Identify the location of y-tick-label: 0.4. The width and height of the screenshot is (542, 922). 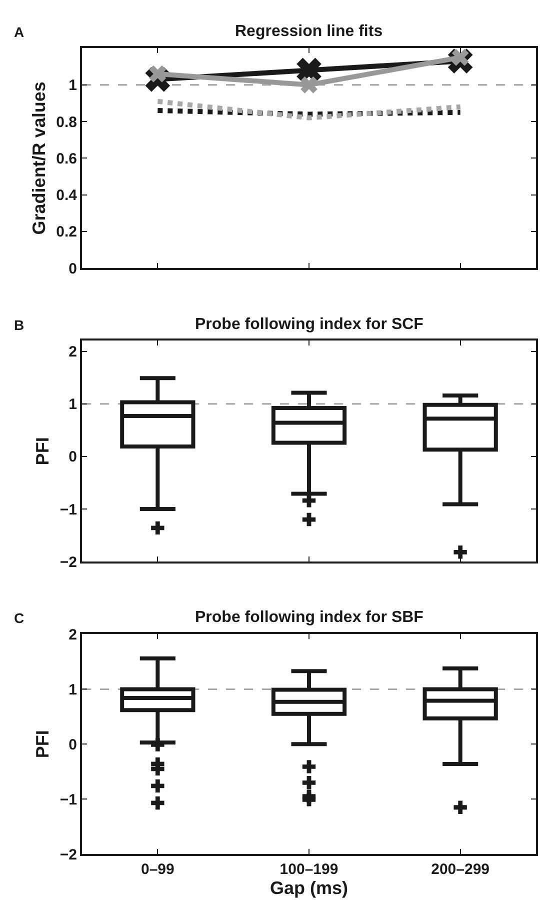
(67, 195).